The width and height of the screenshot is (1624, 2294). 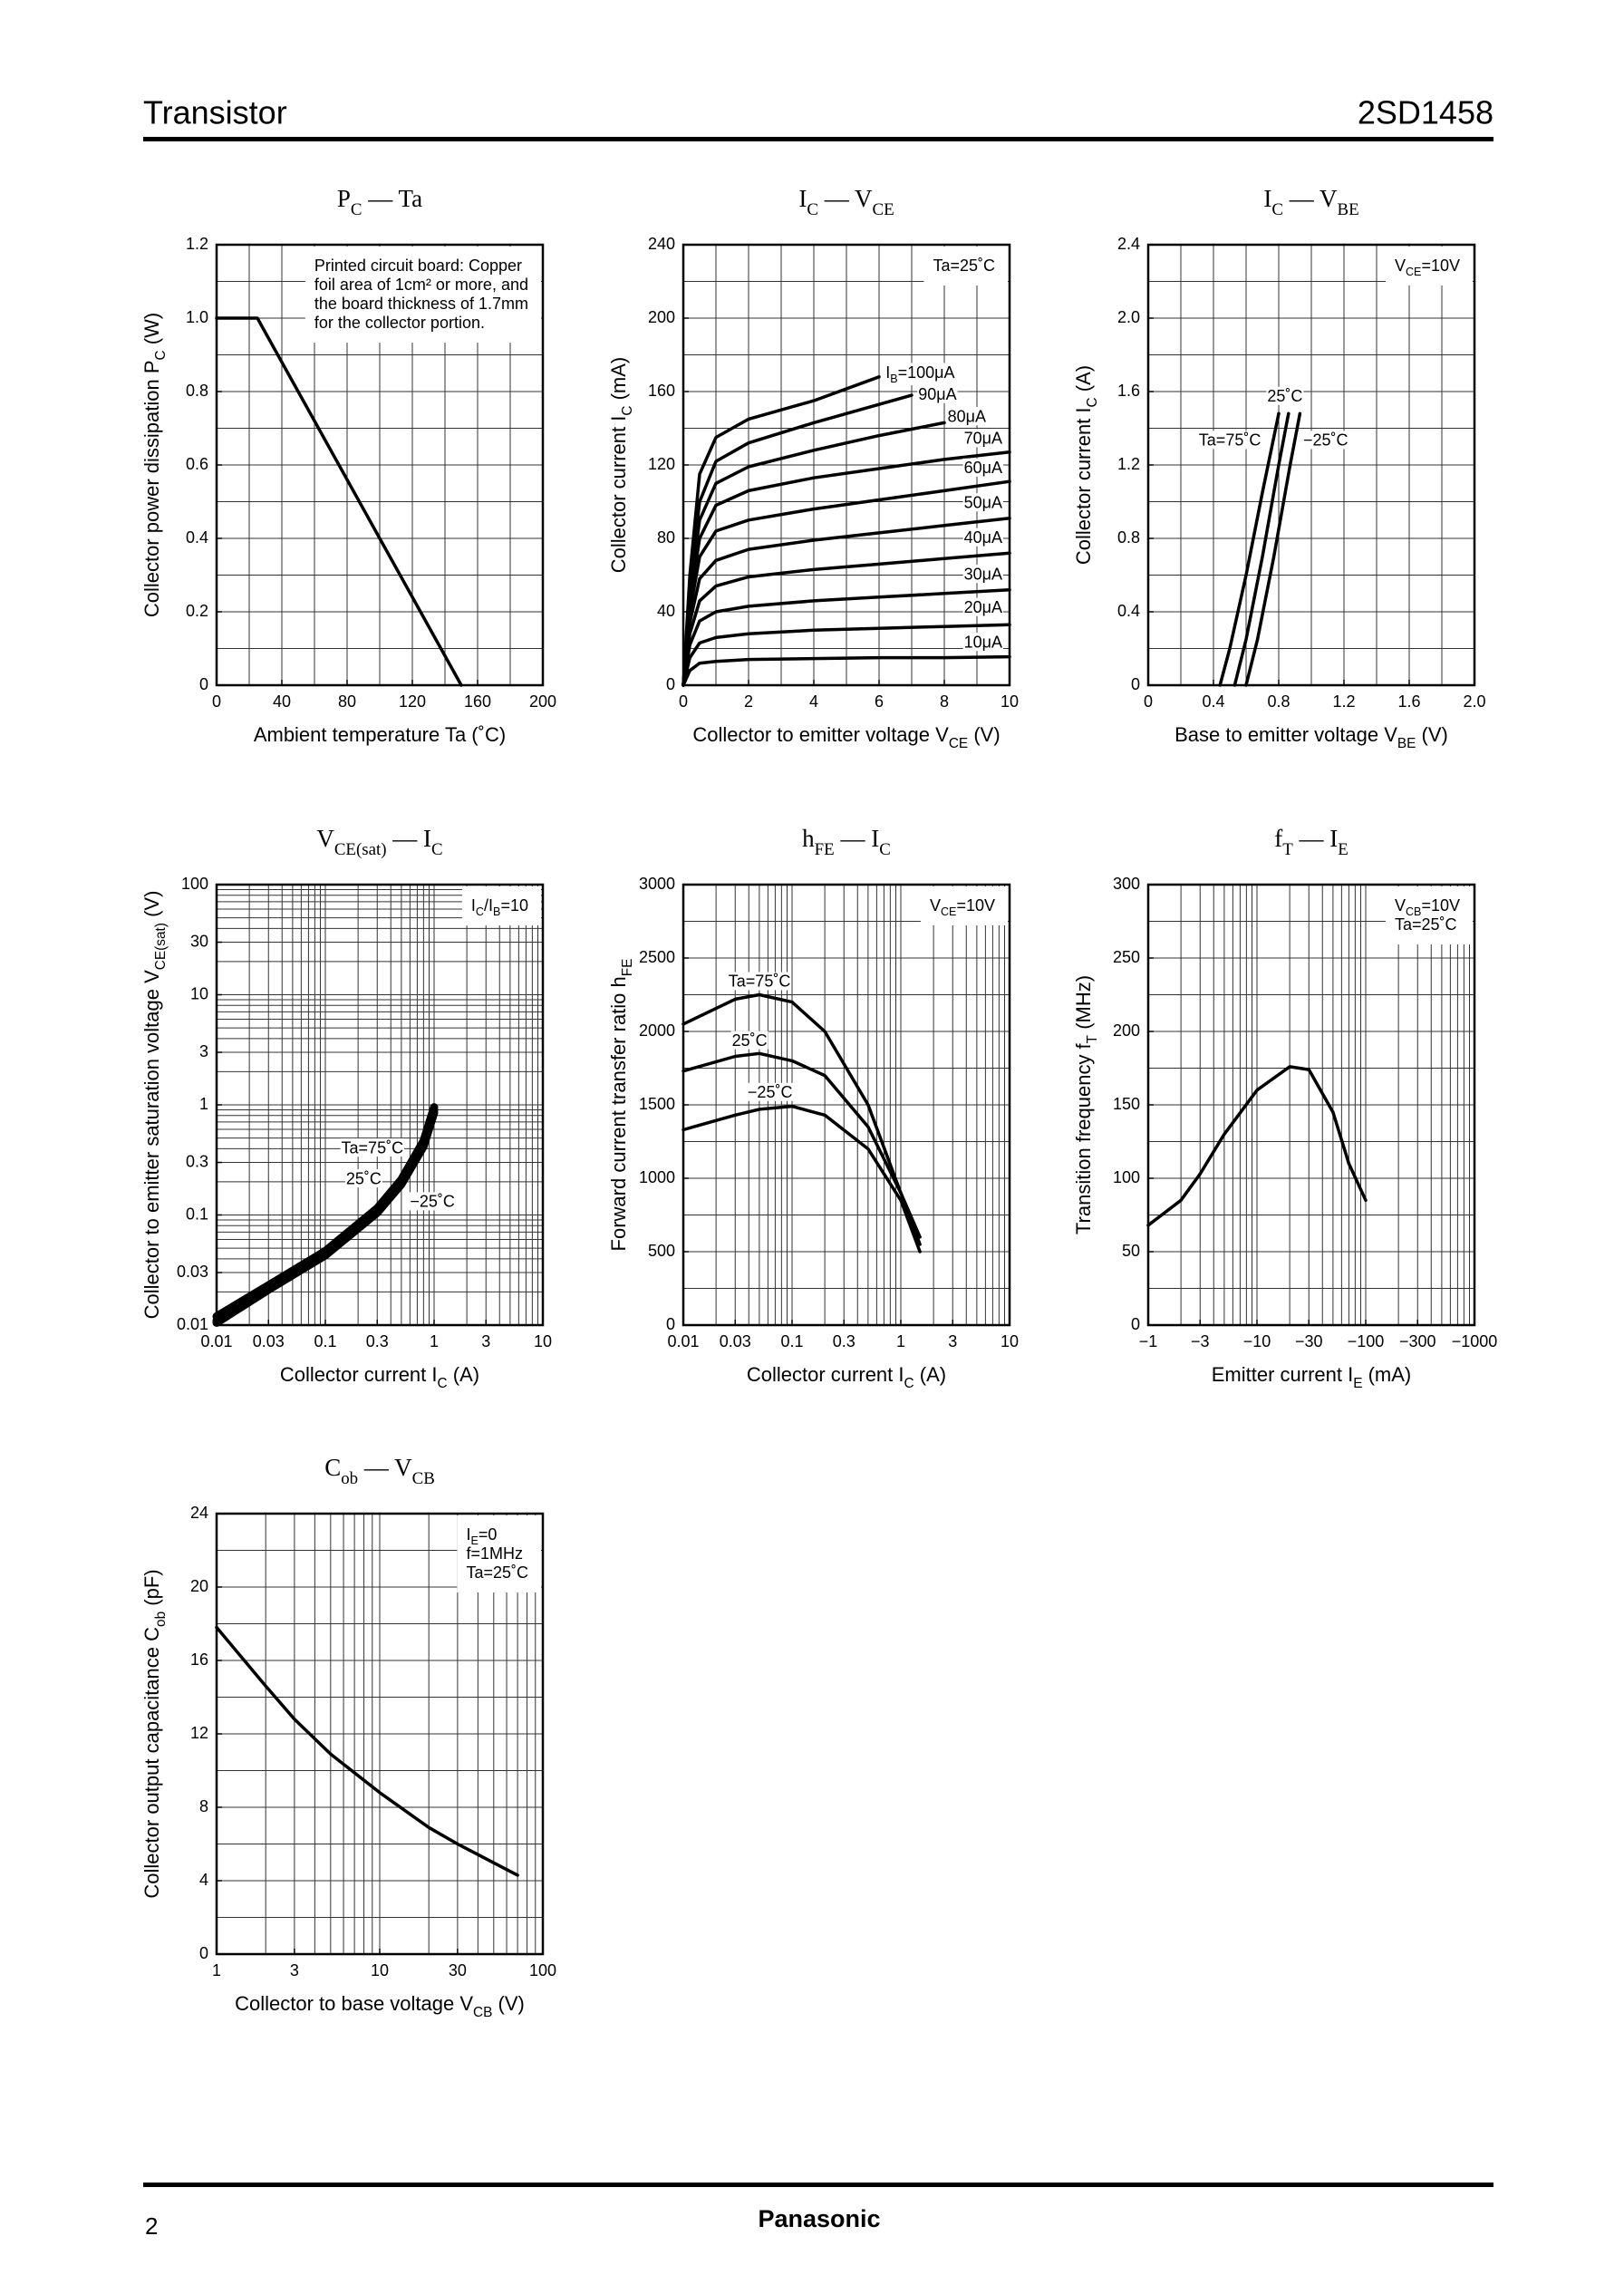 I want to click on text-part: (mA), so click(x=618, y=381).